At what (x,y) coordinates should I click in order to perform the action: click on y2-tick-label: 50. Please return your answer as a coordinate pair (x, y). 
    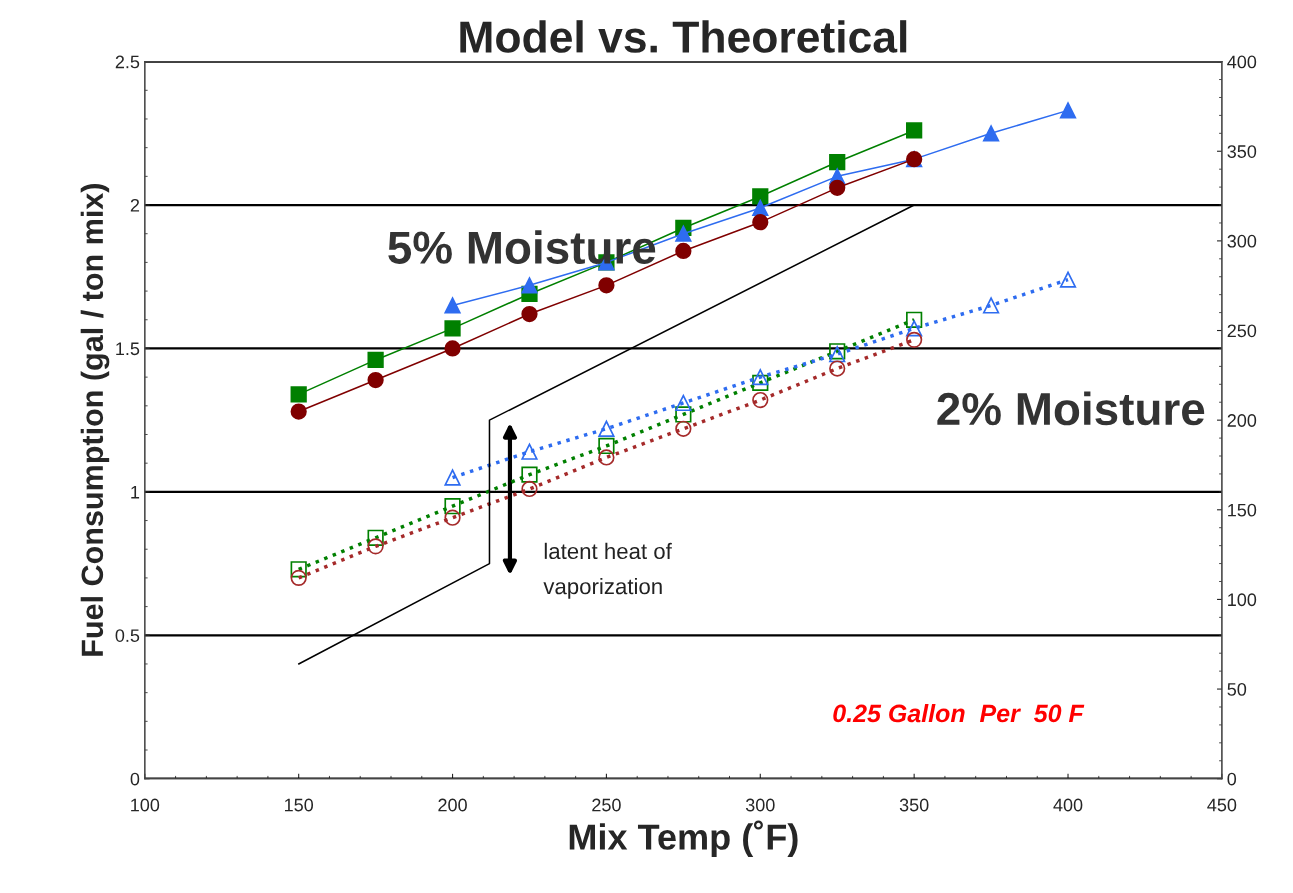
    Looking at the image, I should click on (1237, 689).